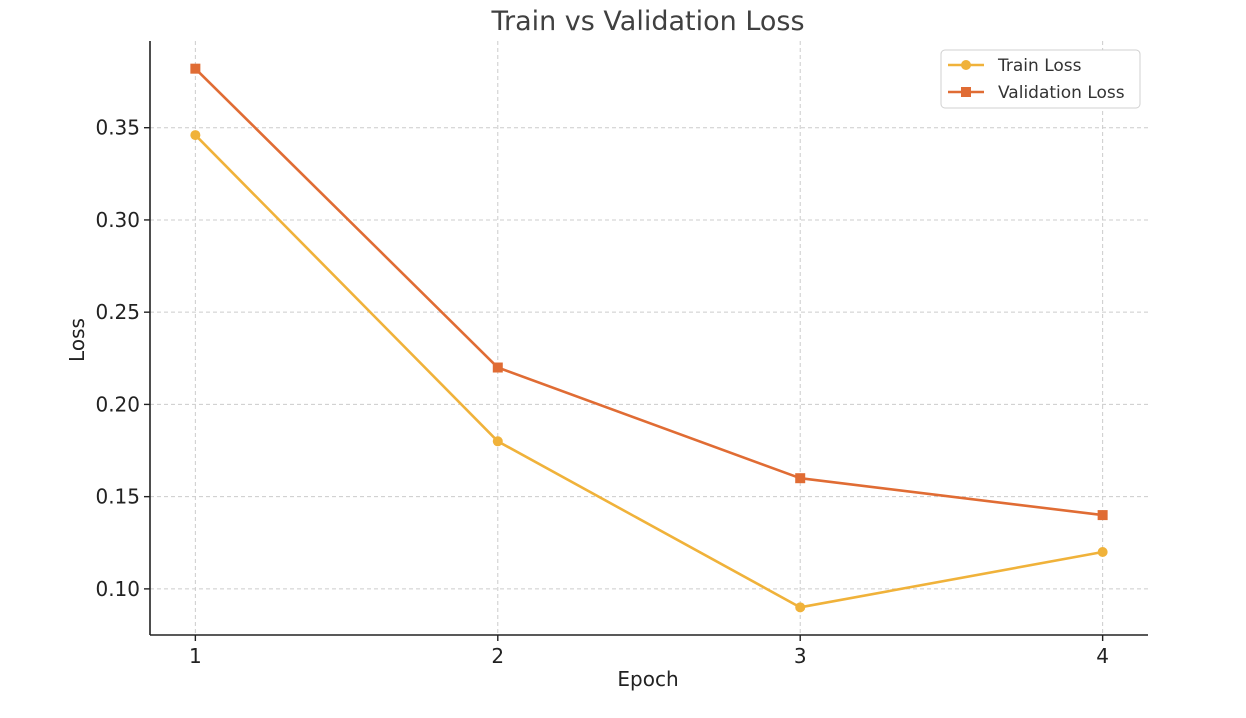 The image size is (1246, 718). I want to click on y-tick-label: 0.25, so click(117, 312).